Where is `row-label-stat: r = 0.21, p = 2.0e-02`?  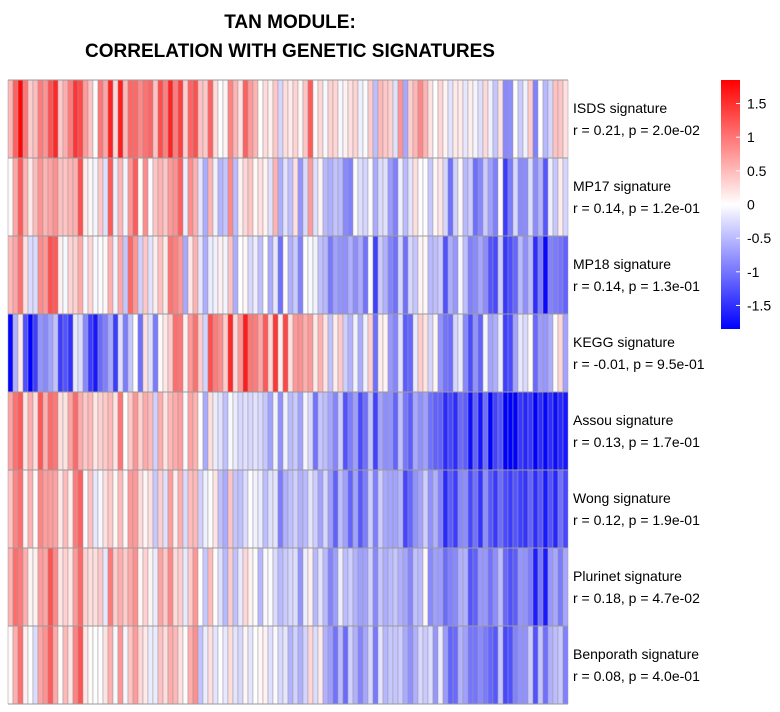
row-label-stat: r = 0.21, p = 2.0e-02 is located at coordinates (636, 130).